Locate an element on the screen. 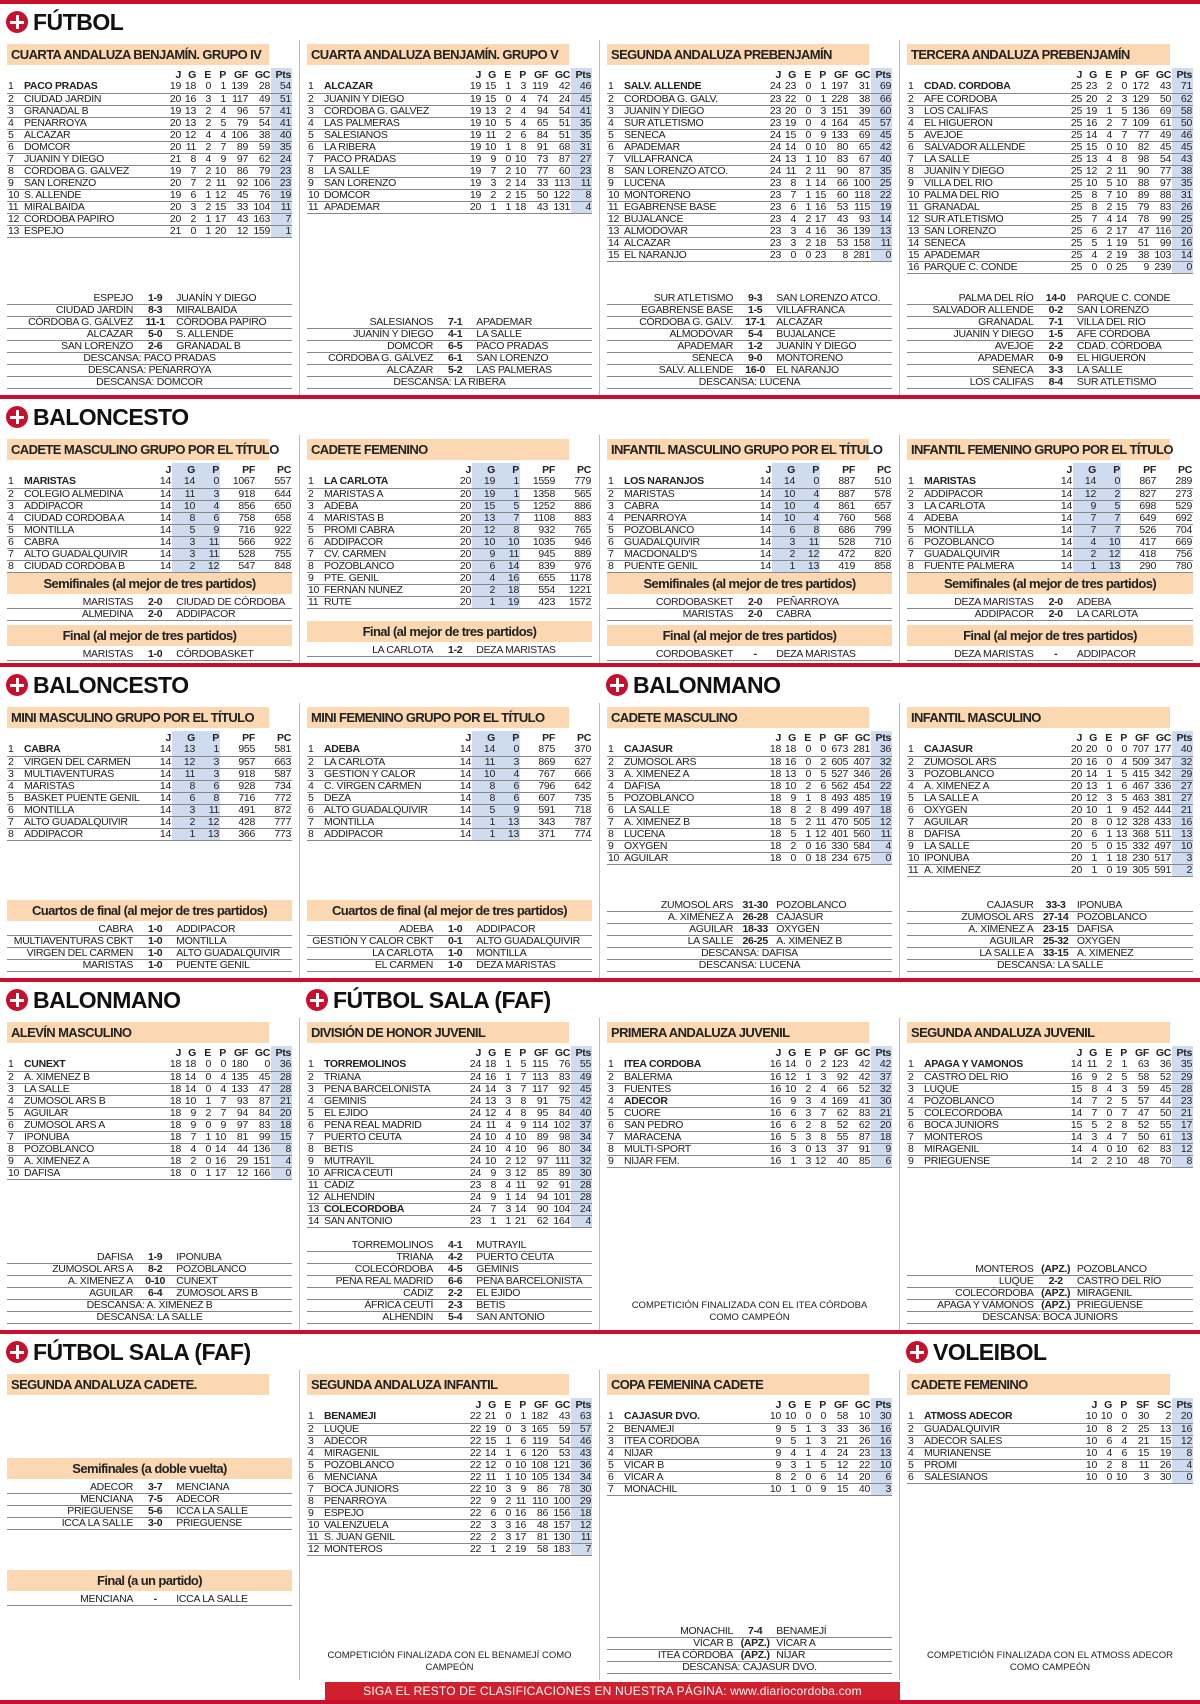  stat-cell: 18 is located at coordinates (519, 207).